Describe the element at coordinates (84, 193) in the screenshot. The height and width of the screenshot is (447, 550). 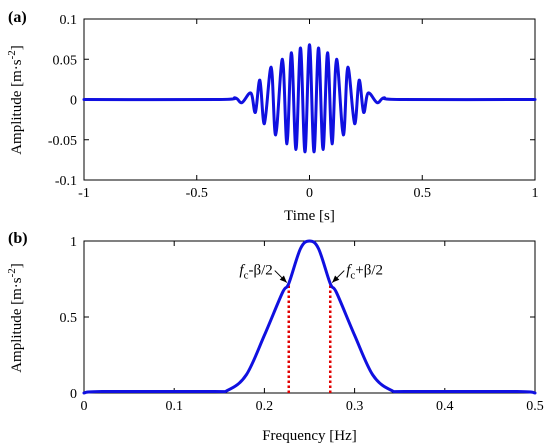
I see `x-tick-label: -1` at that location.